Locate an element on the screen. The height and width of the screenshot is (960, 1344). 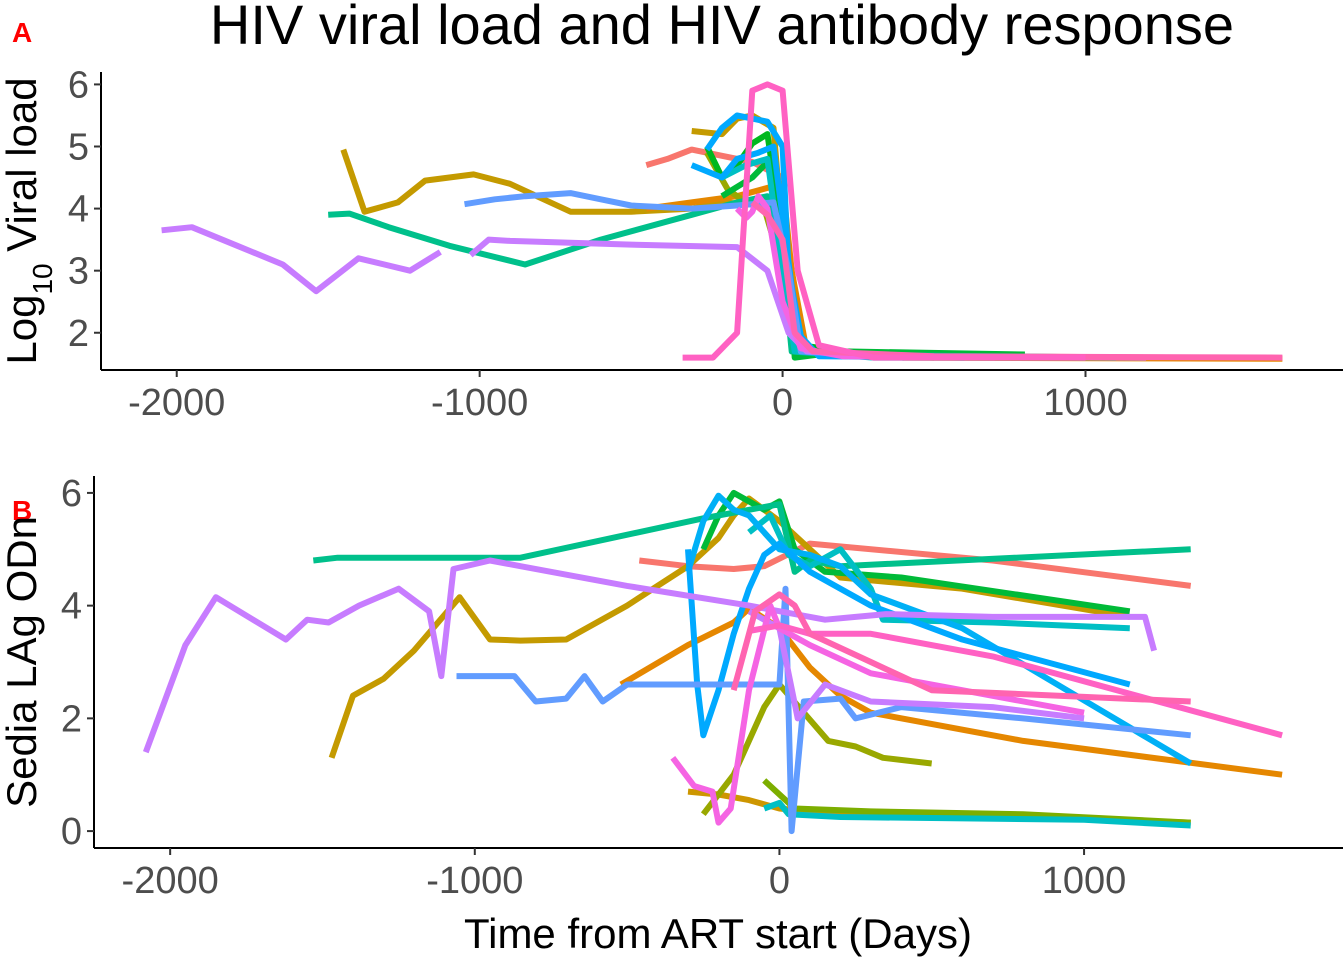
panel-b-y-axis-label: Sedia LAg ODn is located at coordinates (22, 662).